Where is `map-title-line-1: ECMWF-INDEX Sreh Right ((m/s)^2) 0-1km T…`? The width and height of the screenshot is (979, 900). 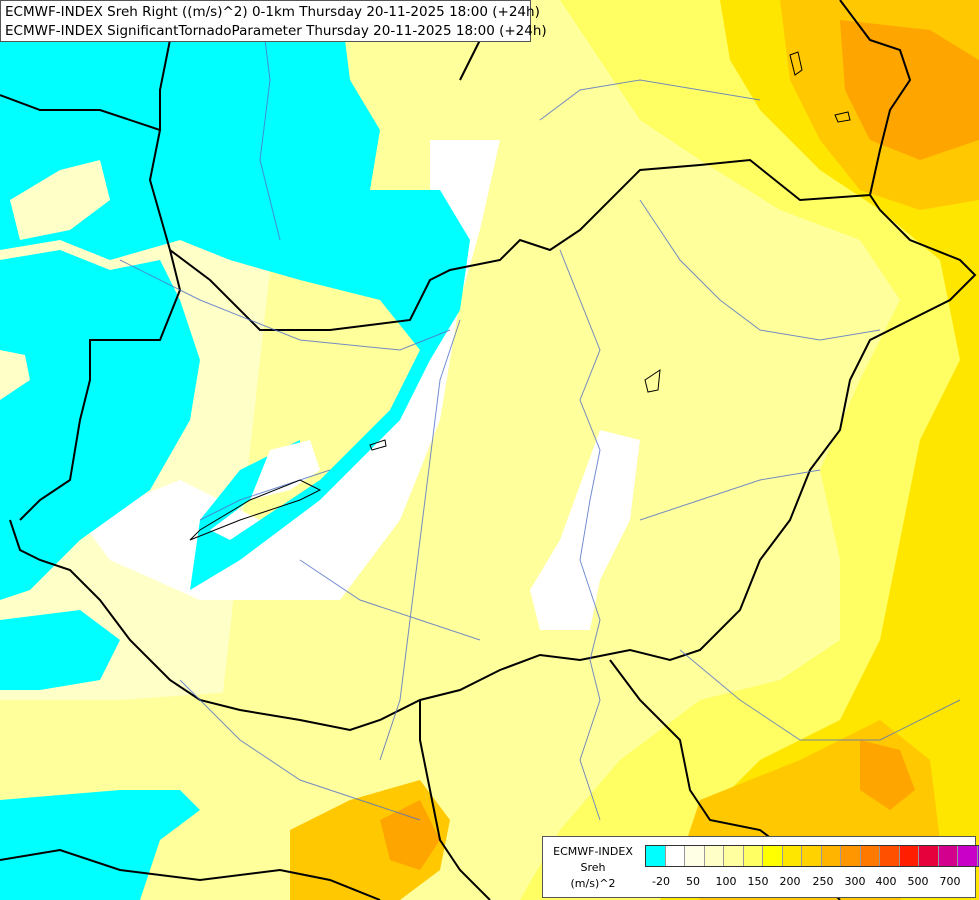 map-title-line-1: ECMWF-INDEX Sreh Right ((m/s)^2) 0-1km T… is located at coordinates (272, 12).